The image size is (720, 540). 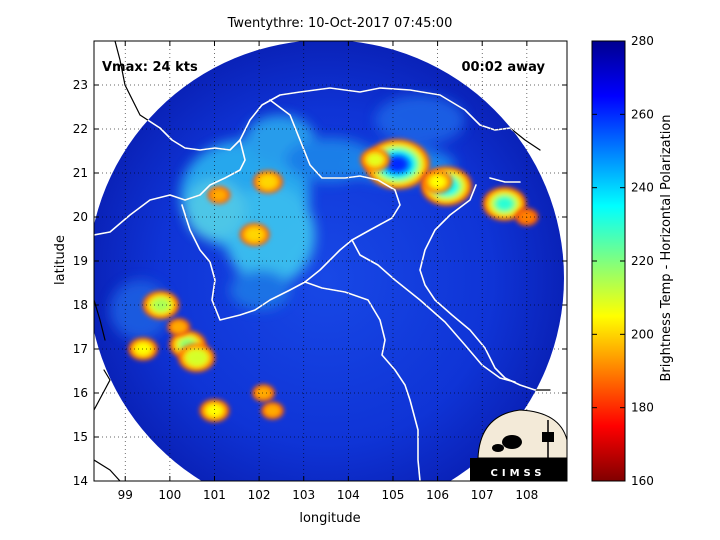 I want to click on y-tick-label: 19, so click(x=80, y=261).